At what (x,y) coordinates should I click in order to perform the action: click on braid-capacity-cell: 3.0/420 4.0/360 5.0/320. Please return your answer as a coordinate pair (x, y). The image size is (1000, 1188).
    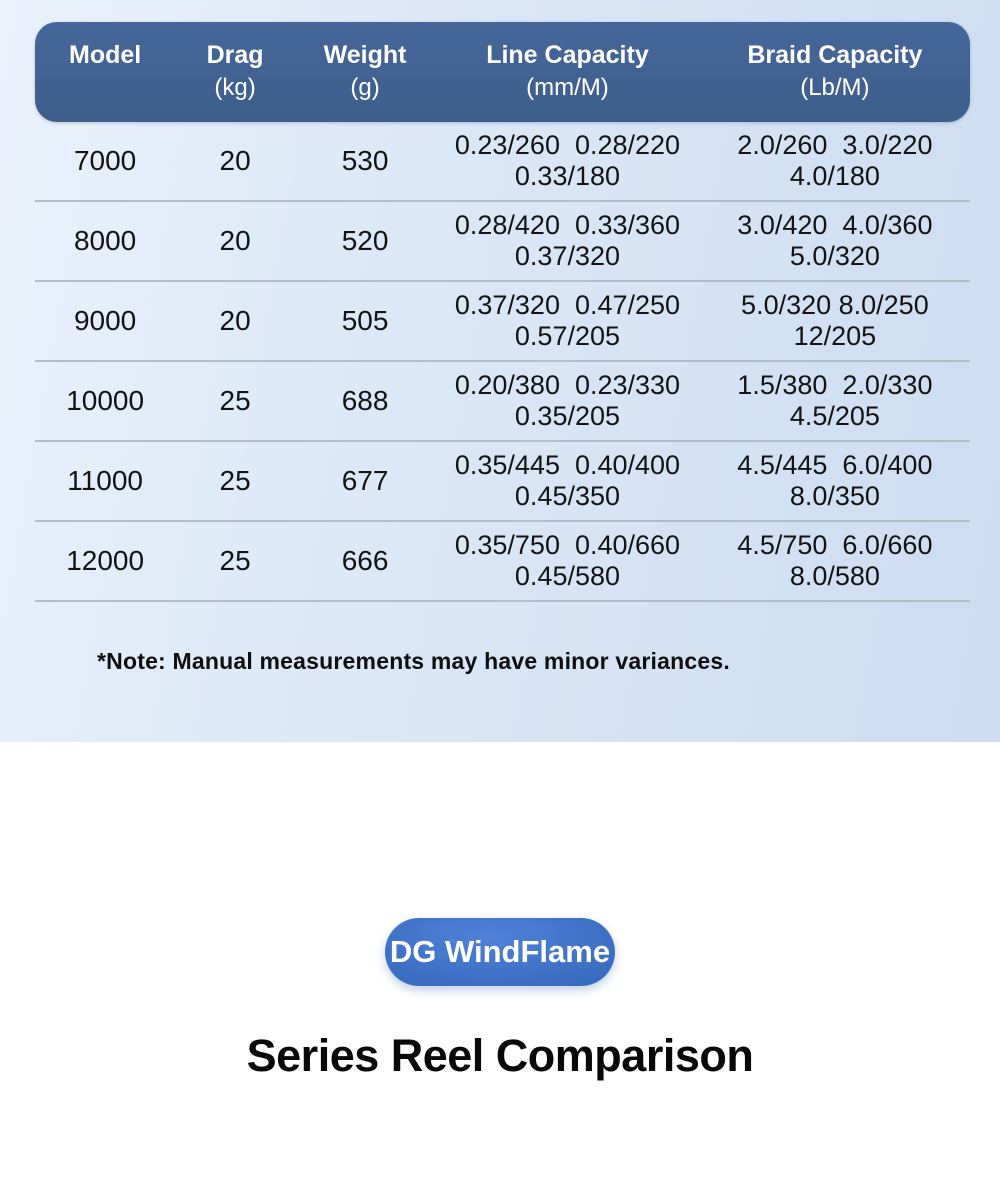
    Looking at the image, I should click on (835, 241).